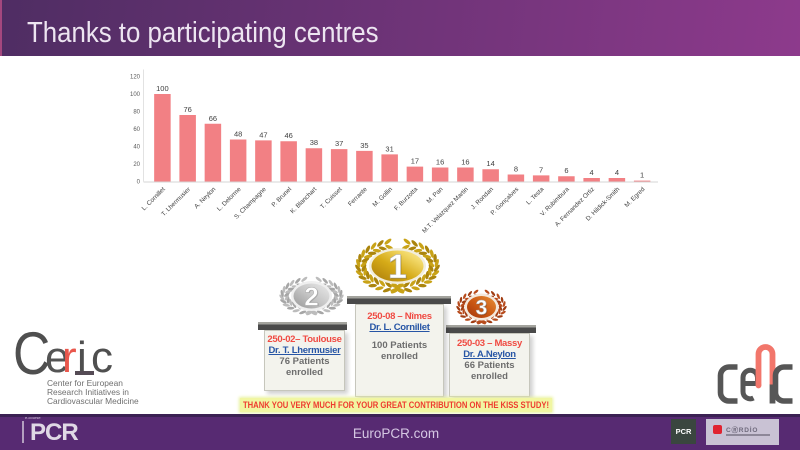 The width and height of the screenshot is (800, 450). What do you see at coordinates (490, 163) in the screenshot?
I see `svg-text: 14` at bounding box center [490, 163].